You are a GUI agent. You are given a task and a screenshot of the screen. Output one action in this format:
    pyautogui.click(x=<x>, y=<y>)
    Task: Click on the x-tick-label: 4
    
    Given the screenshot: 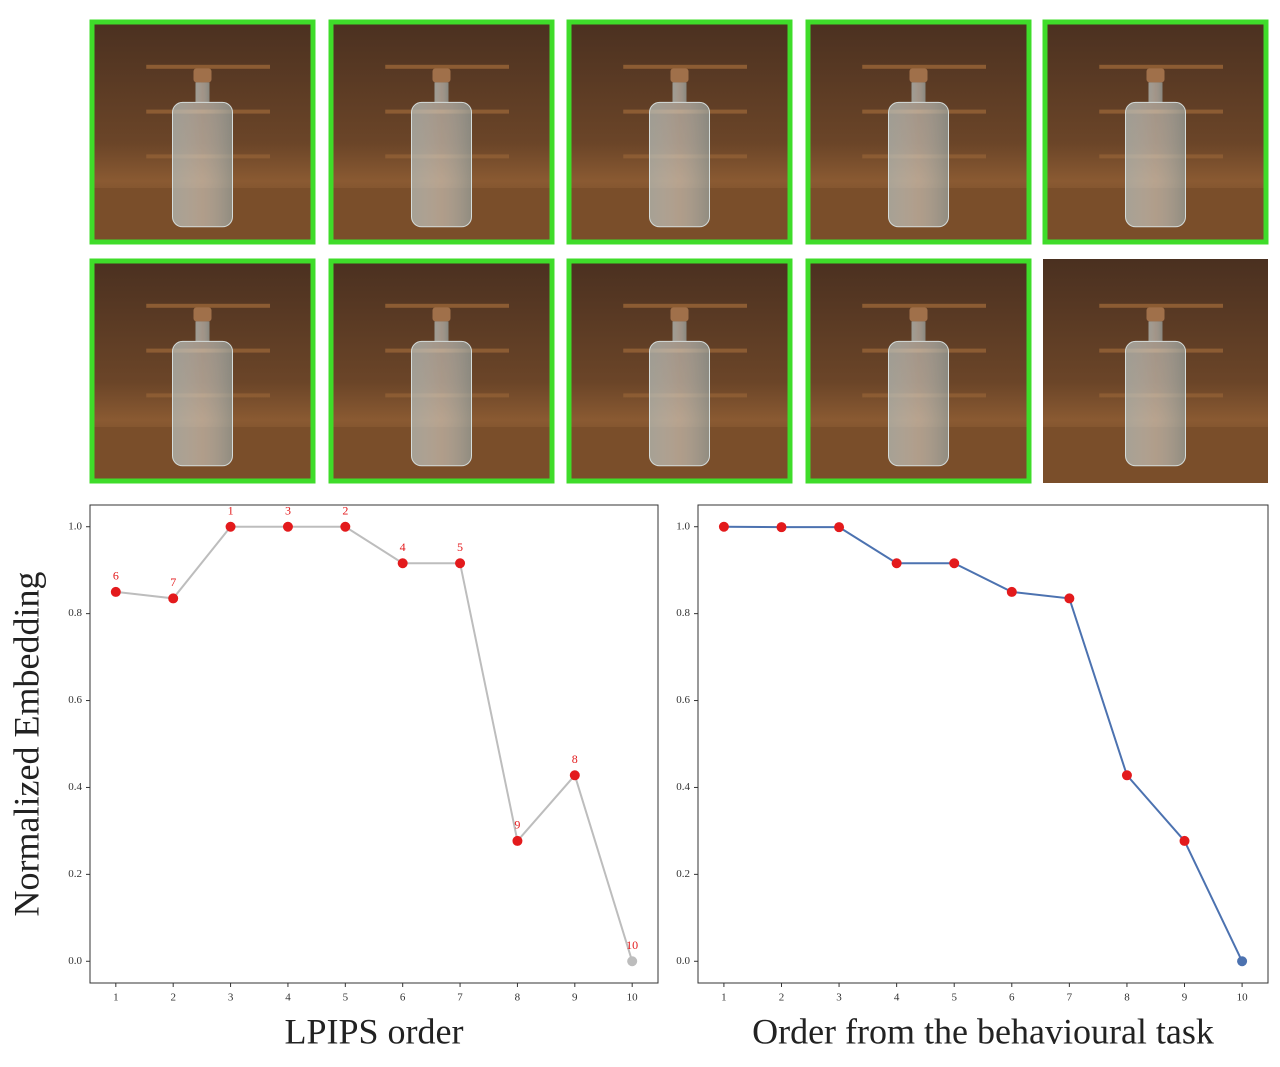 What is the action you would take?
    pyautogui.click(x=288, y=998)
    